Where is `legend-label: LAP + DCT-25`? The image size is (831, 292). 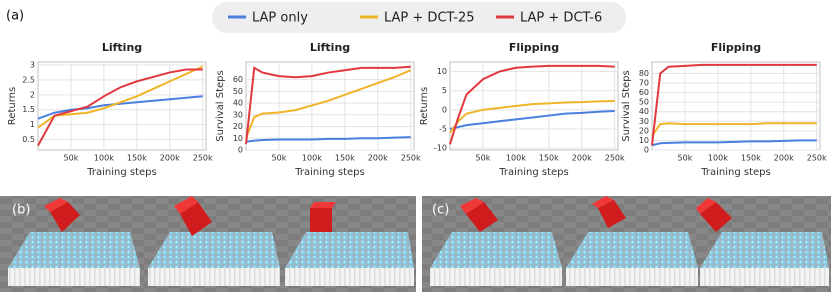 legend-label: LAP + DCT-25 is located at coordinates (429, 18).